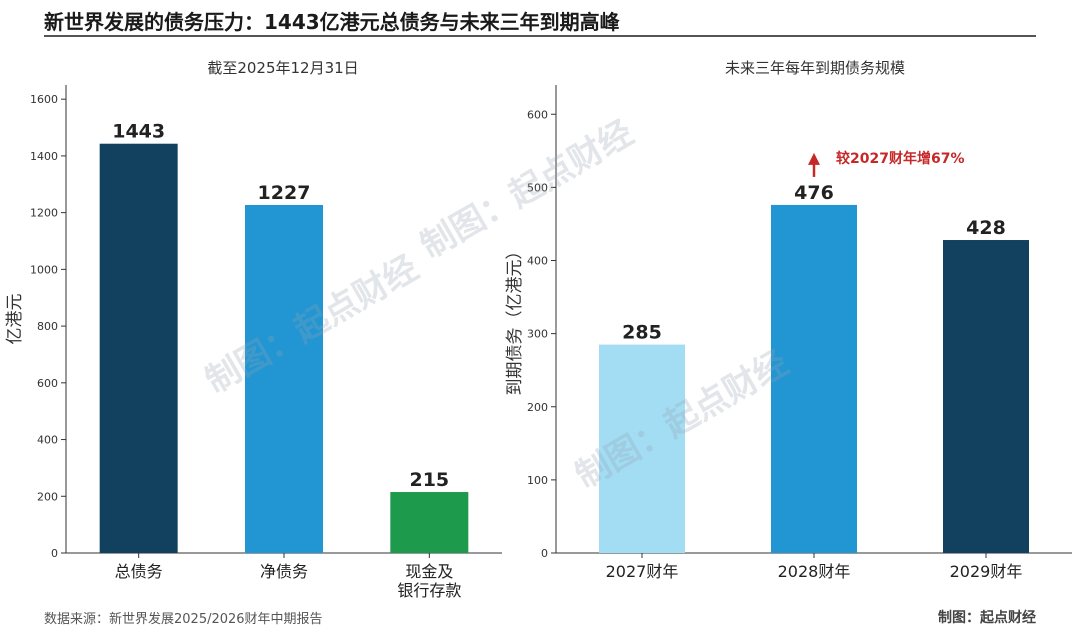  What do you see at coordinates (284, 571) in the screenshot?
I see `x-tick-label: 净债务` at bounding box center [284, 571].